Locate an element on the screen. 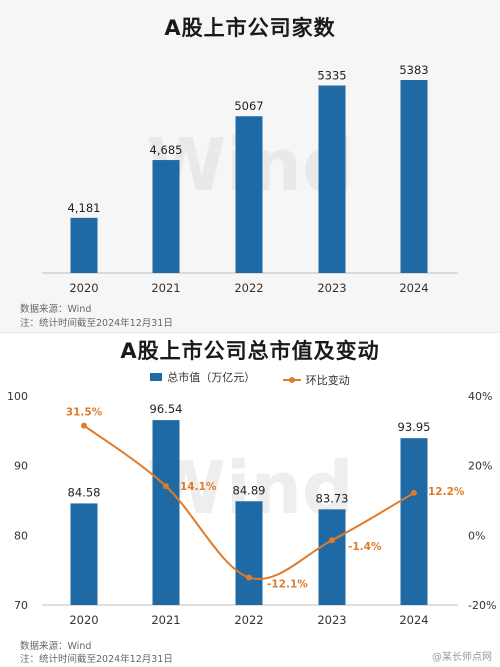 The image size is (500, 667). left-axis-tick-label: 80 is located at coordinates (21, 535).